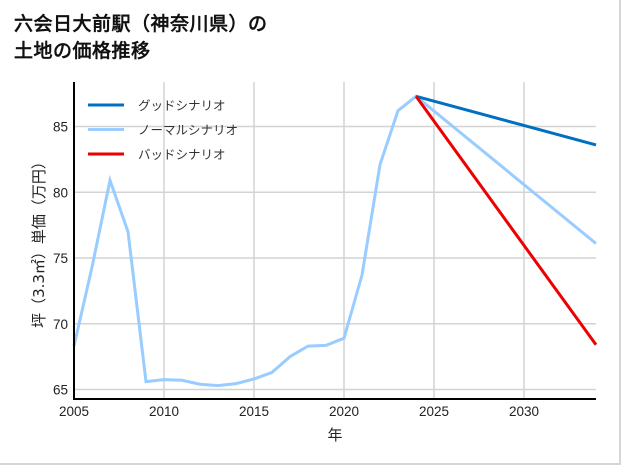 The image size is (621, 465). I want to click on y-tick-label: 65, so click(60, 390).